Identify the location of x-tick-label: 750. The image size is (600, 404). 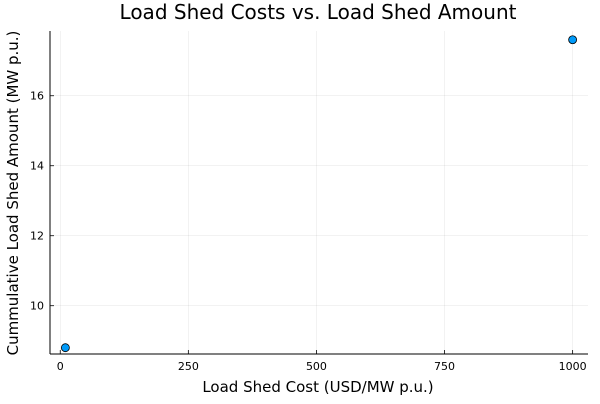
(444, 366).